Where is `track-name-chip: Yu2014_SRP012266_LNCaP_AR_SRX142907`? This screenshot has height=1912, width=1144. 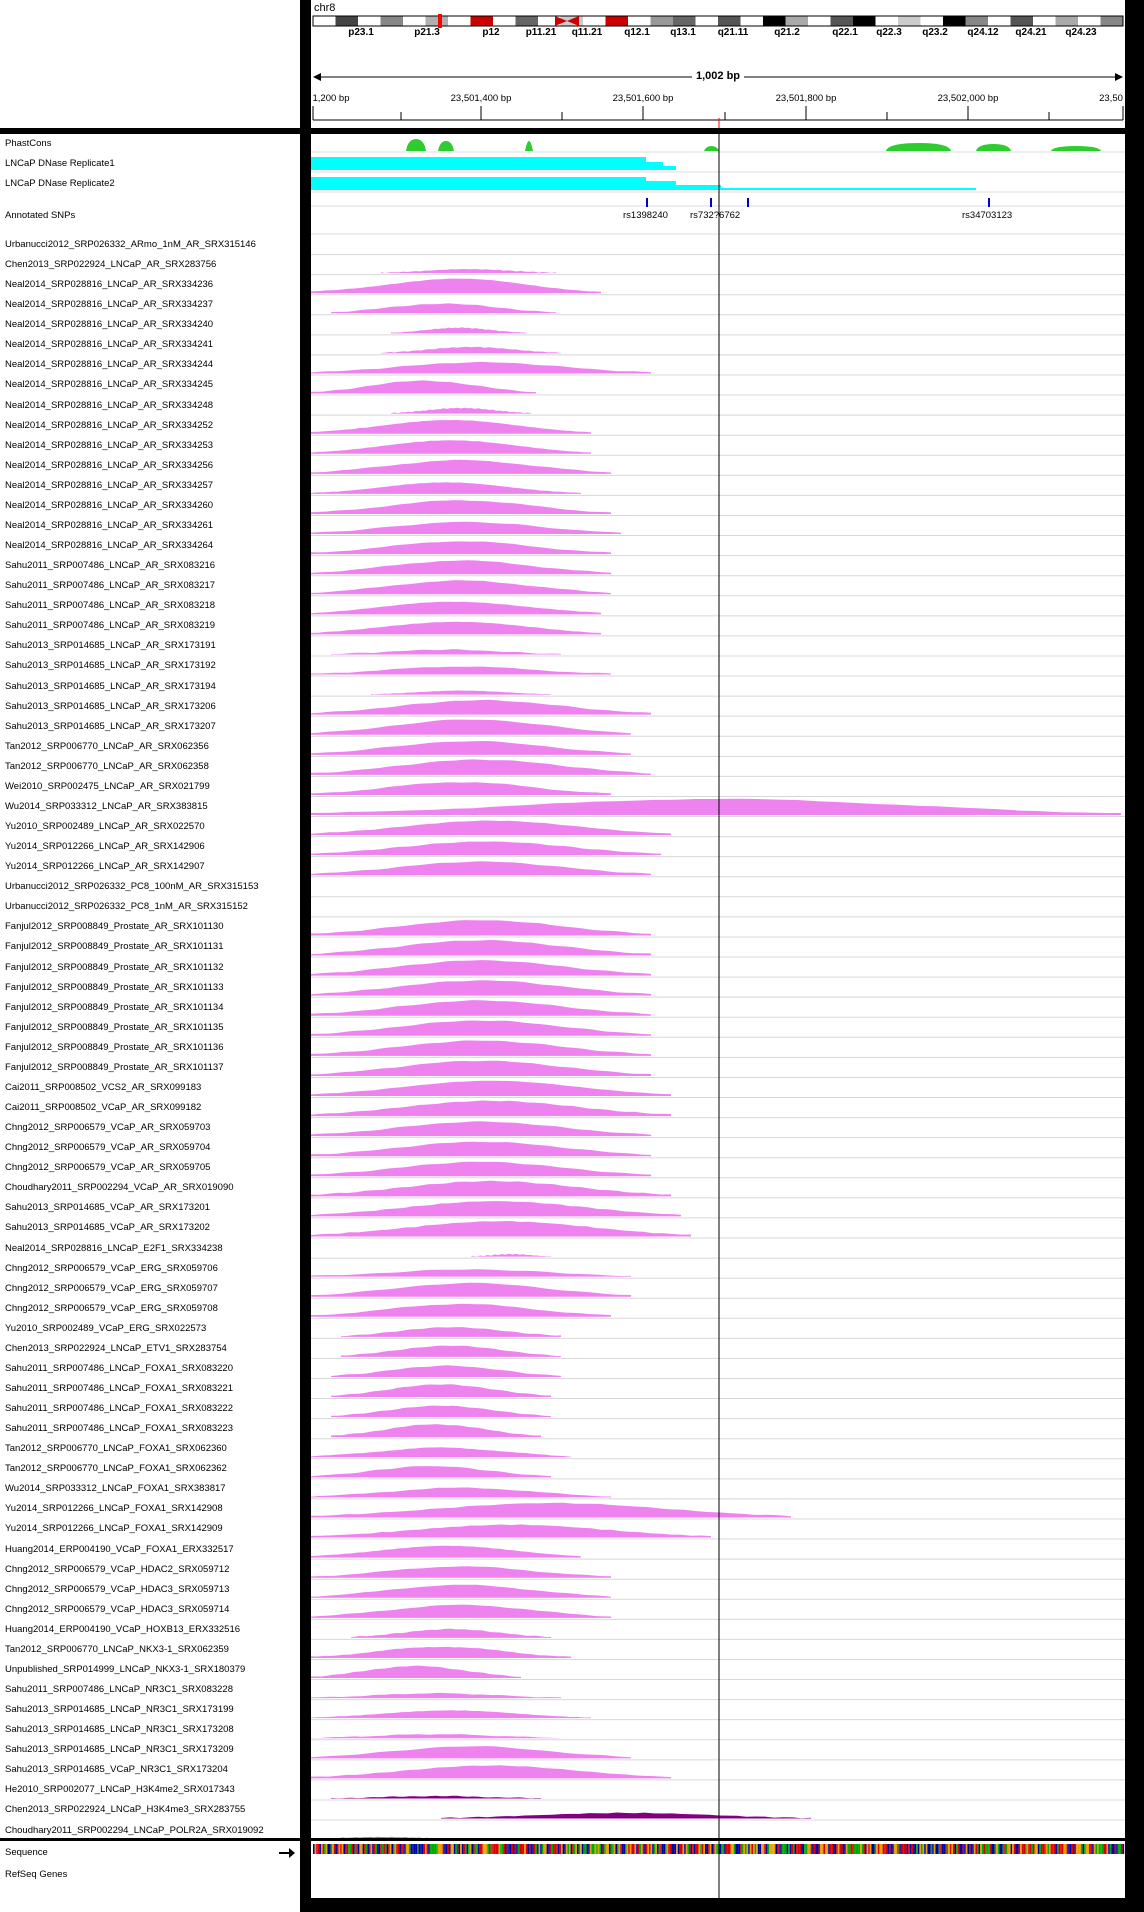
track-name-chip: Yu2014_SRP012266_LNCaP_AR_SRX142907 is located at coordinates (105, 867).